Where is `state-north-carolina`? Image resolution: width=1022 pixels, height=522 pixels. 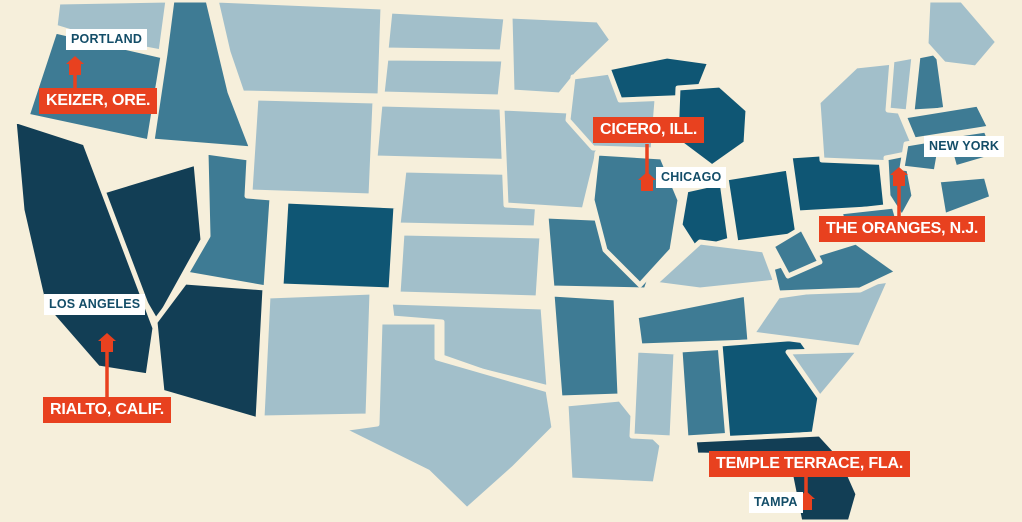
state-north-carolina is located at coordinates (821, 314).